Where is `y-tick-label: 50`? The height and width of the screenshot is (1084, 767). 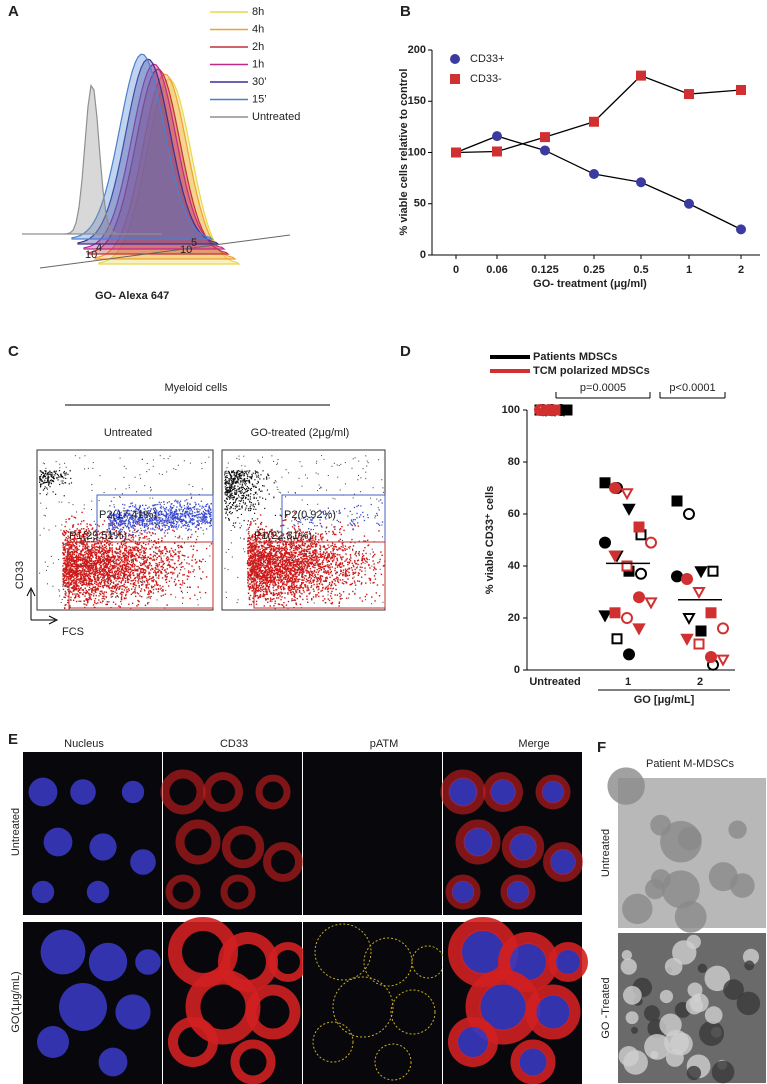 y-tick-label: 50 is located at coordinates (420, 204).